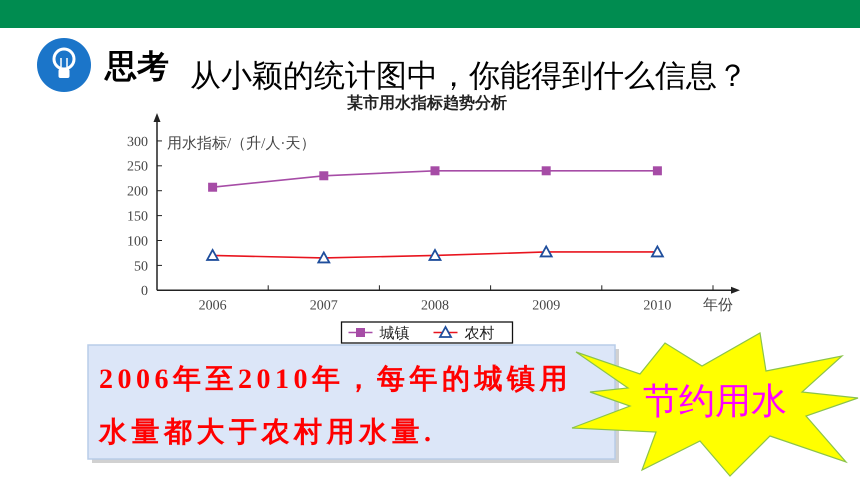 This screenshot has height=484, width=860. I want to click on text: 从小颖的统计图中，你能得到什么信息？, so click(469, 75).